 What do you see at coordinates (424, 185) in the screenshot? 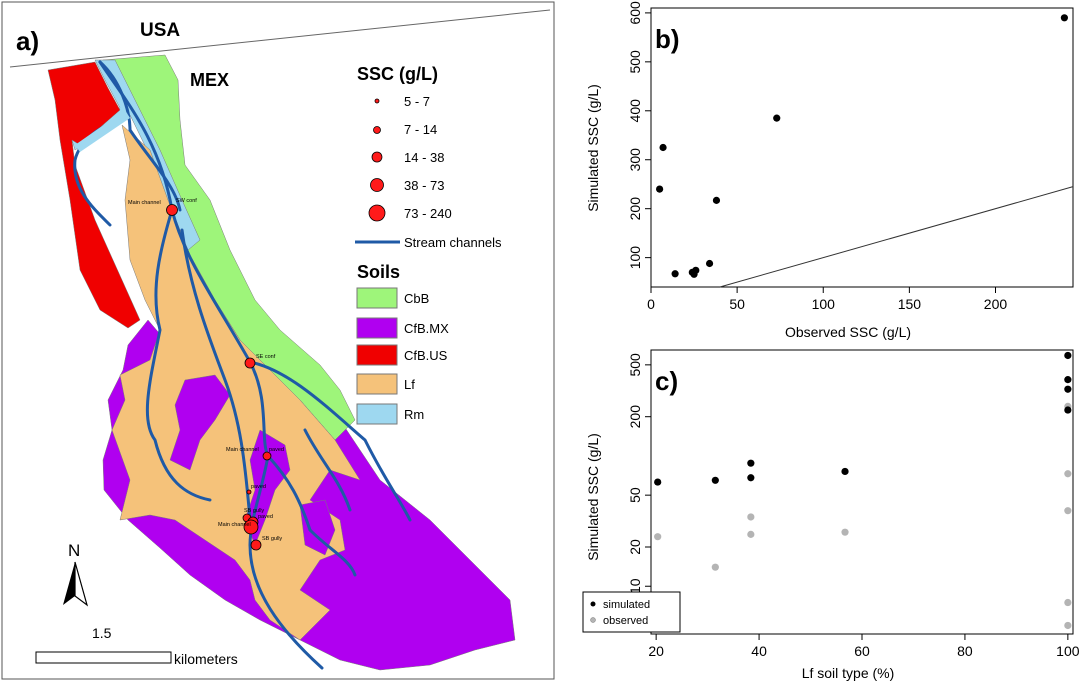
I see `ssc-class-label: 38 - 73` at bounding box center [424, 185].